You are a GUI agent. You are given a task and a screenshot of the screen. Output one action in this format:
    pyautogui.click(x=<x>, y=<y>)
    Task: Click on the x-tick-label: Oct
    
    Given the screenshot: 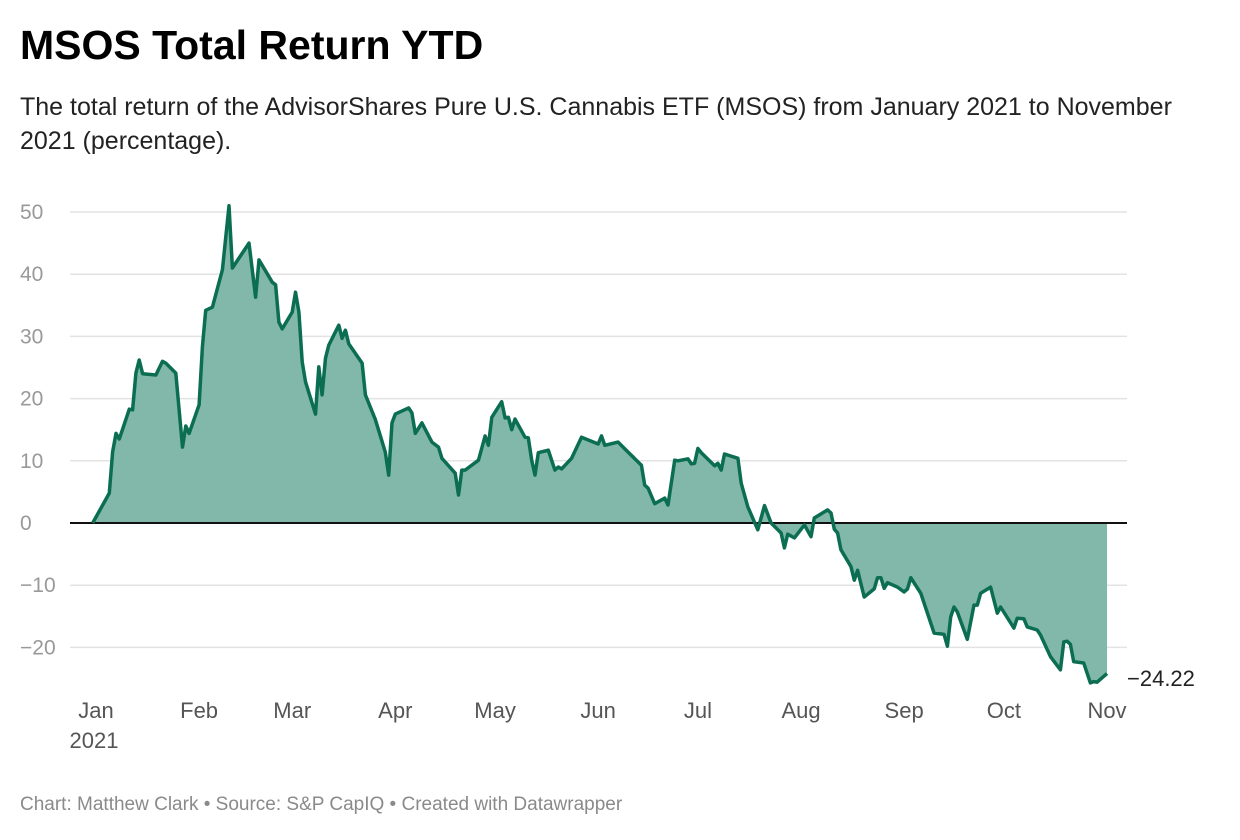 What is the action you would take?
    pyautogui.click(x=1004, y=710)
    